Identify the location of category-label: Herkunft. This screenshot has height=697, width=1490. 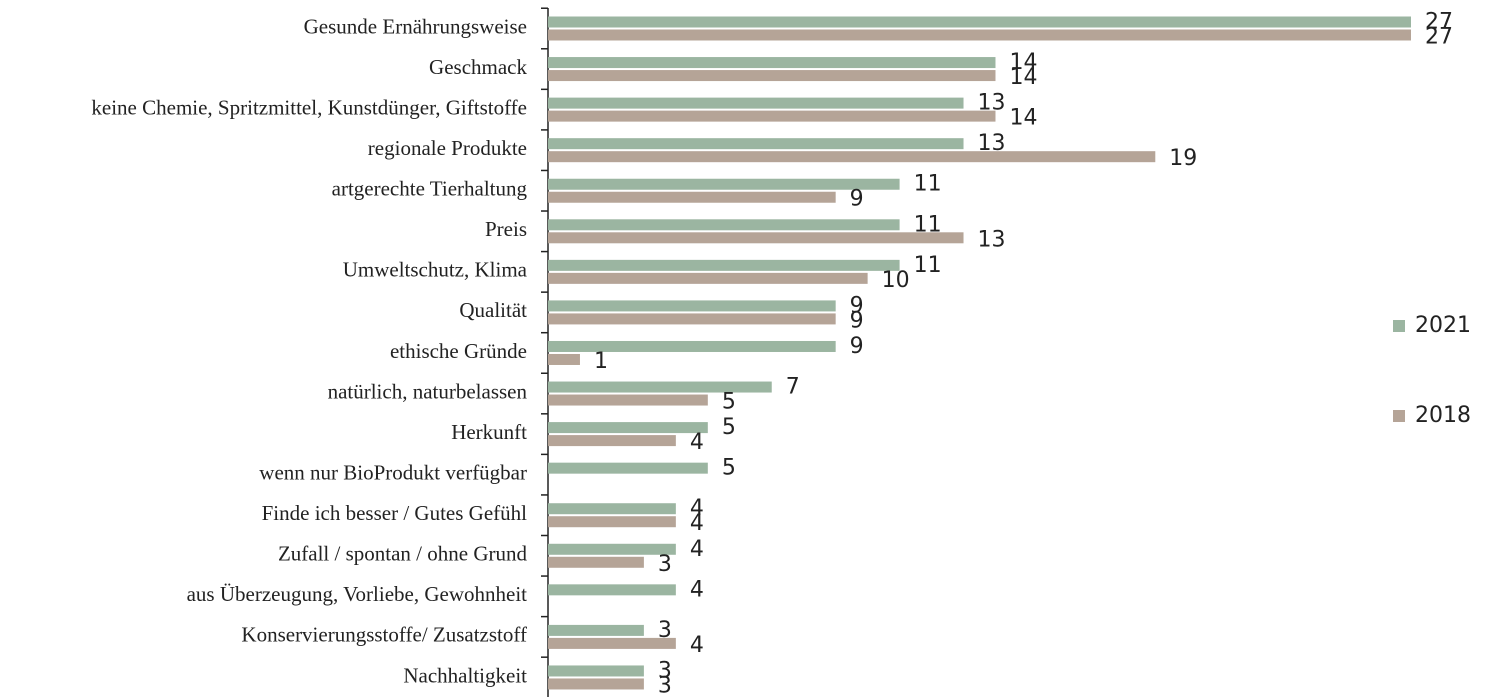
(489, 432).